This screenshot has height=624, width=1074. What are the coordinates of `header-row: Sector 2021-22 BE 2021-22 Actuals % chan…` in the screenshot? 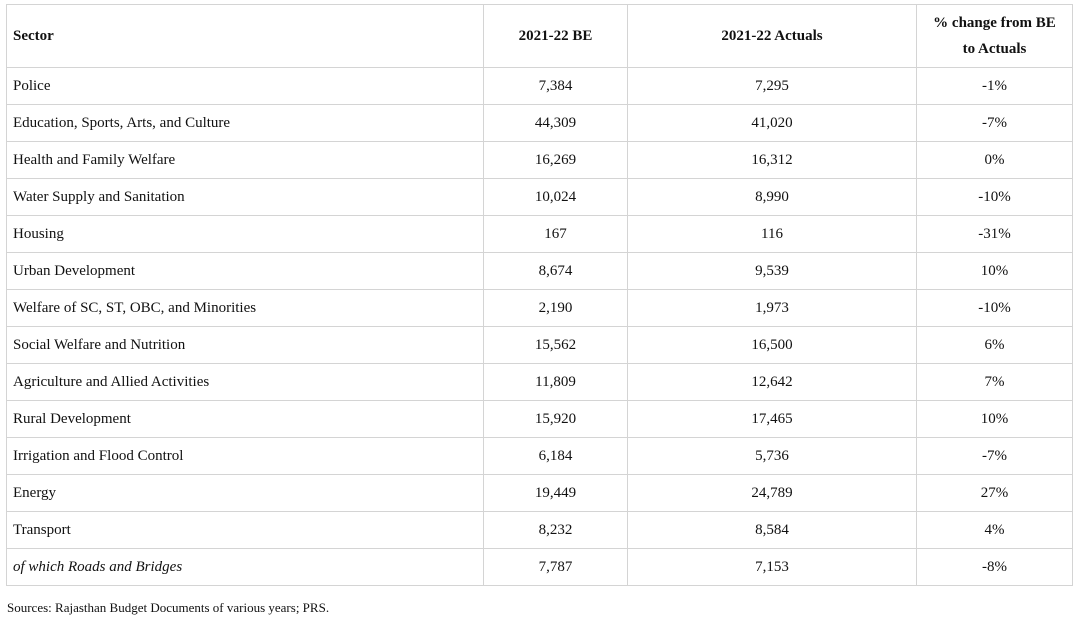 It's located at (539, 36).